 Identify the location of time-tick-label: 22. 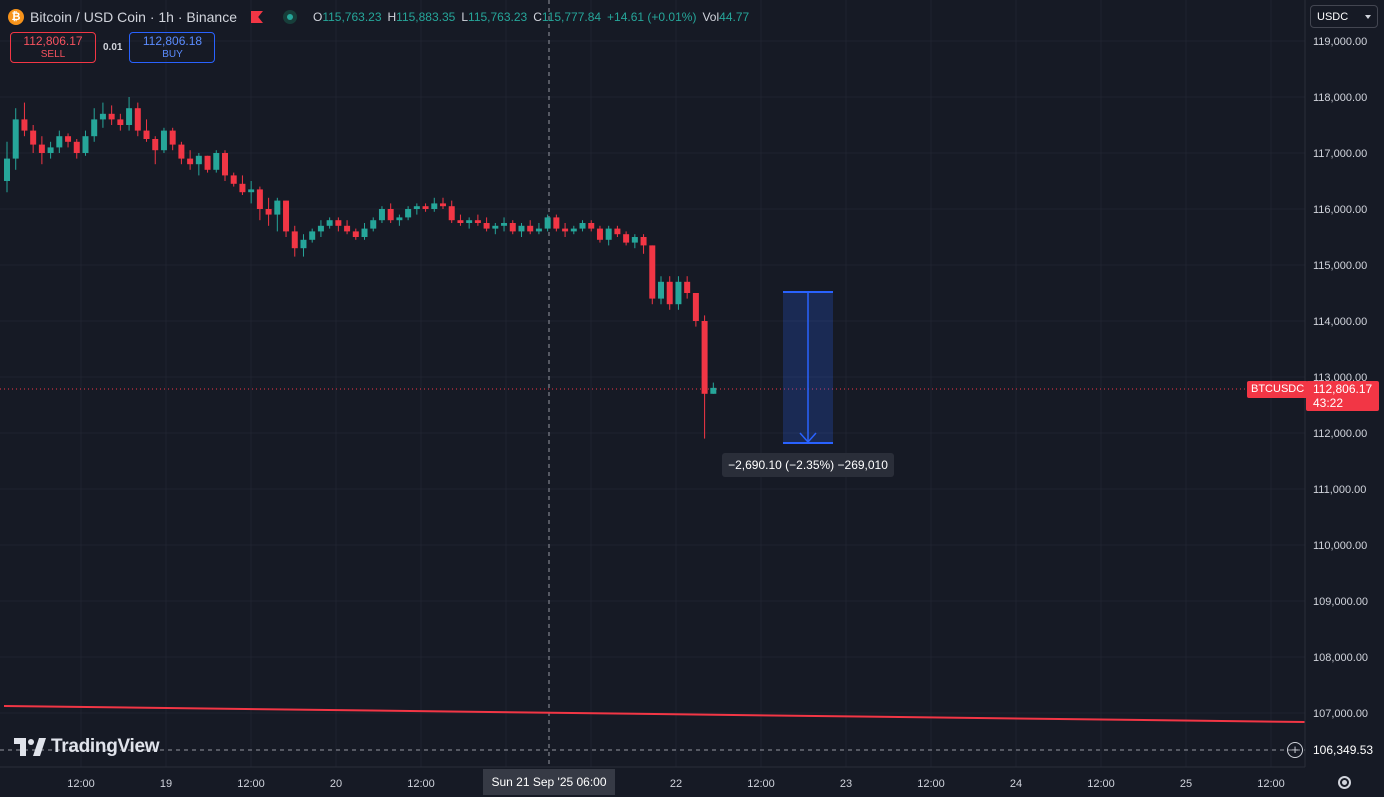
(676, 784).